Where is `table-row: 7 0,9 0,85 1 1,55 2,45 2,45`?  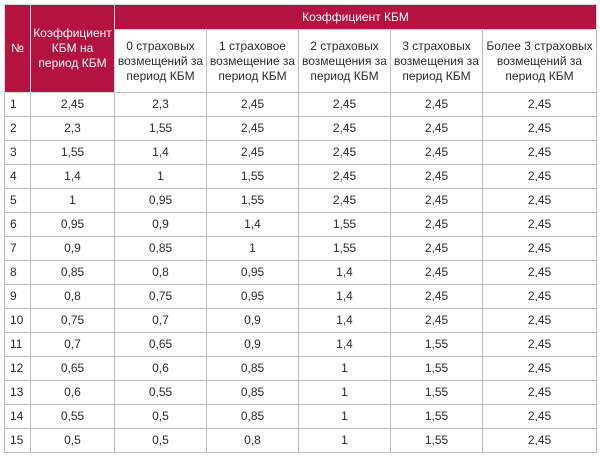
table-row: 7 0,9 0,85 1 1,55 2,45 2,45 is located at coordinates (300, 248).